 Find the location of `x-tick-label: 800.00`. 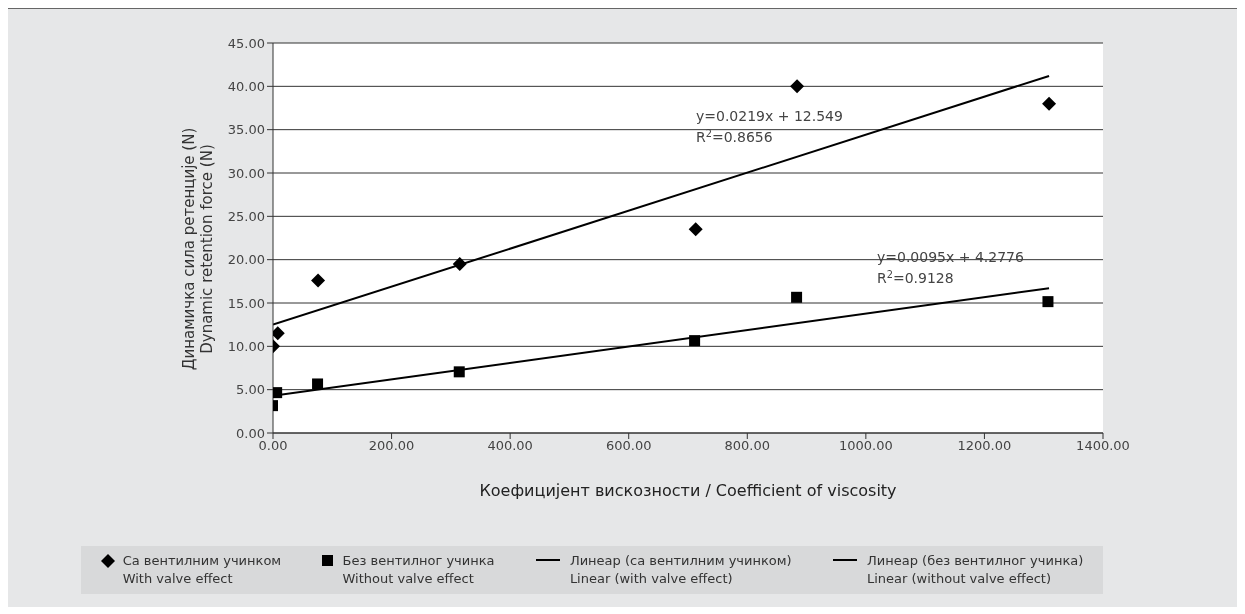

x-tick-label: 800.00 is located at coordinates (747, 446).